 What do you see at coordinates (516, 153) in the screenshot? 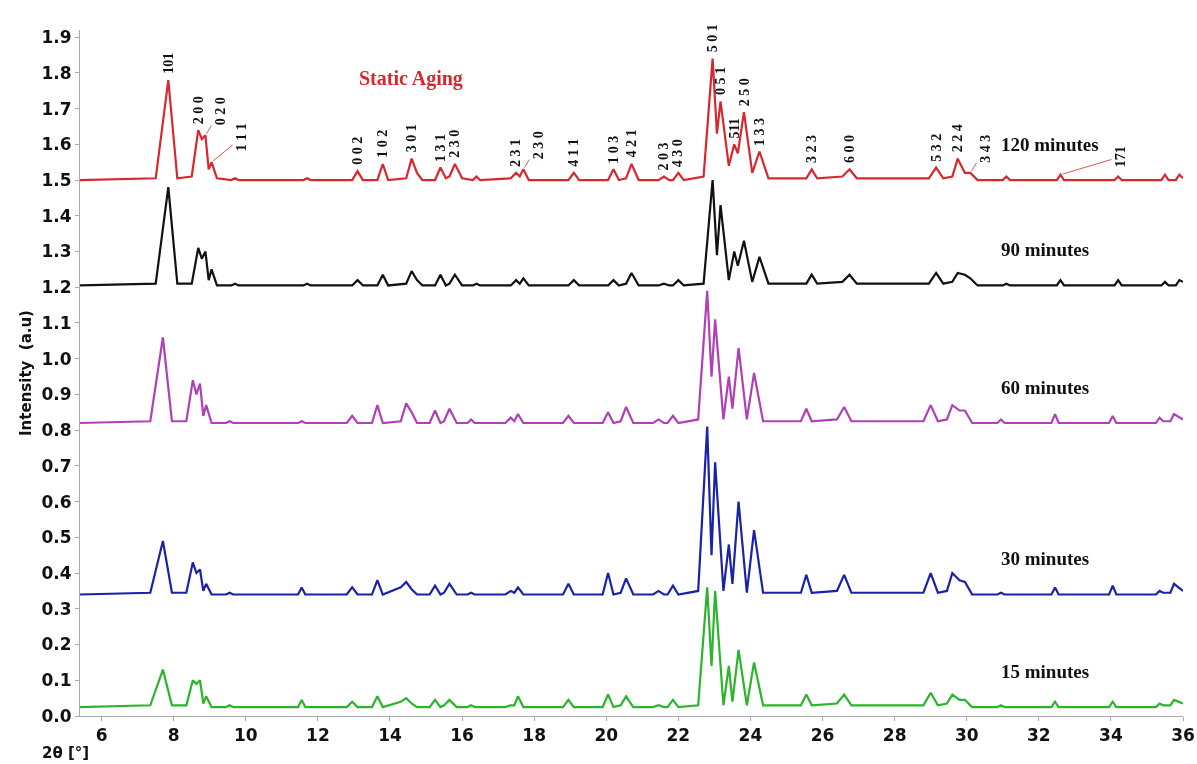
I see `annotation: 2 3 1` at bounding box center [516, 153].